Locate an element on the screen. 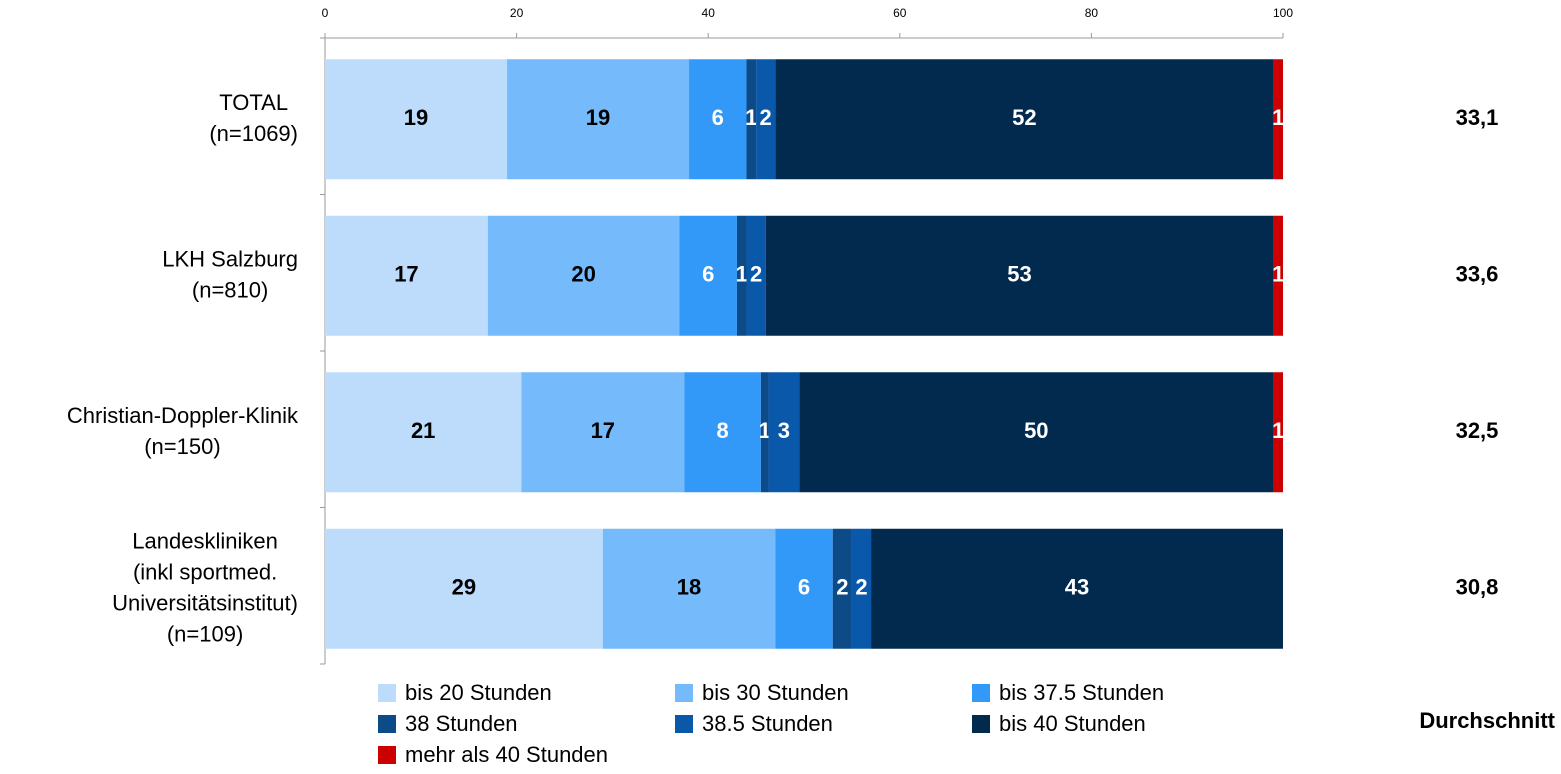  legend-label: 38 Stunden is located at coordinates (461, 723).